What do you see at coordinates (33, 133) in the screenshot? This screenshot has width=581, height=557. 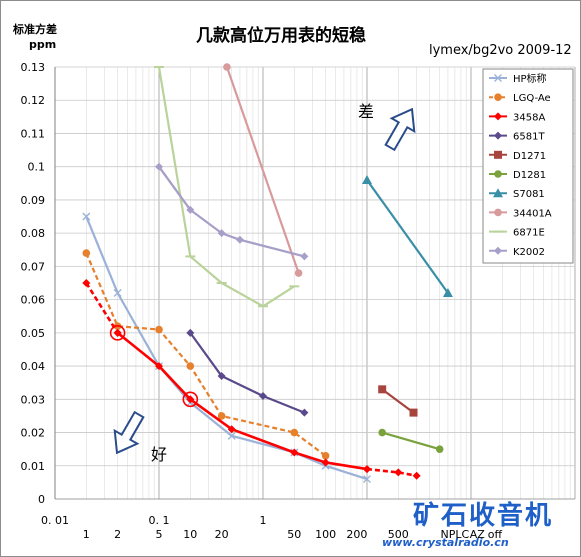 I see `y-tick-label: 0.11` at bounding box center [33, 133].